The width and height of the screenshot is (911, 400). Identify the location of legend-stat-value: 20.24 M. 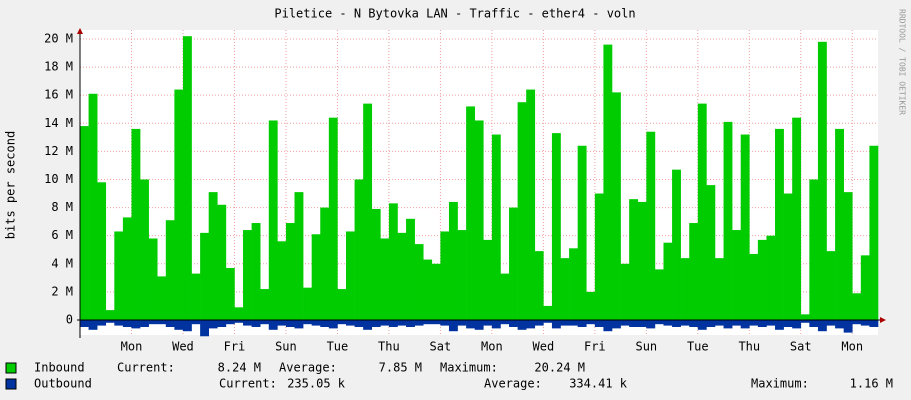
(559, 368).